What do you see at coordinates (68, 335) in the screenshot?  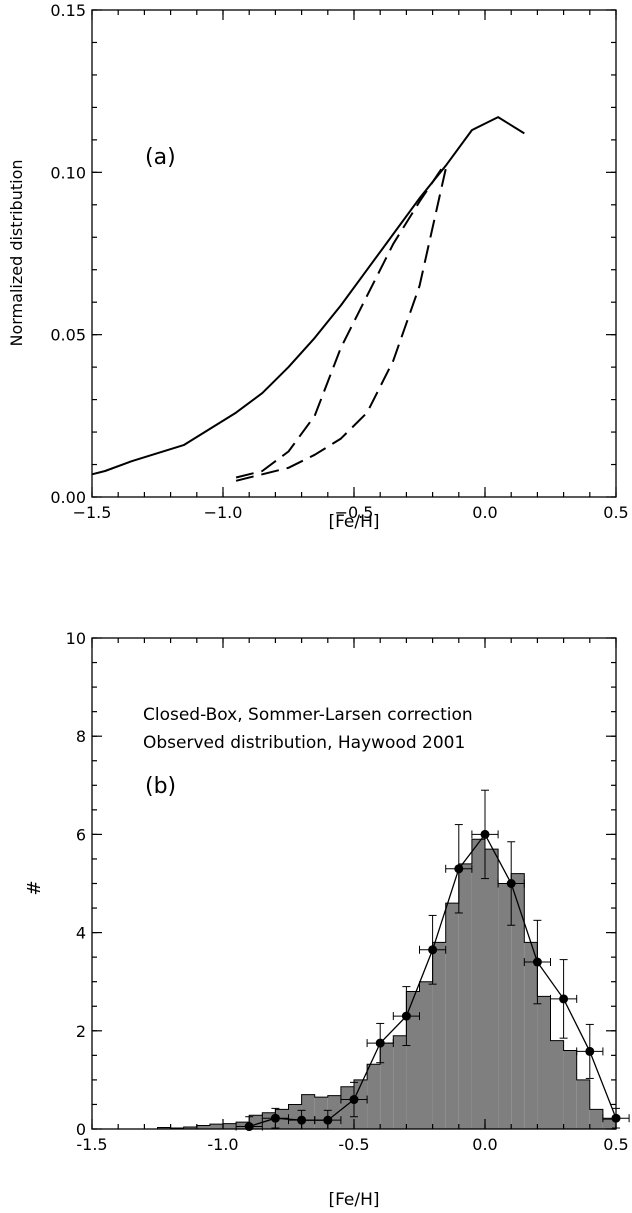 I see `panel-a-ytick-label: 0.05` at bounding box center [68, 335].